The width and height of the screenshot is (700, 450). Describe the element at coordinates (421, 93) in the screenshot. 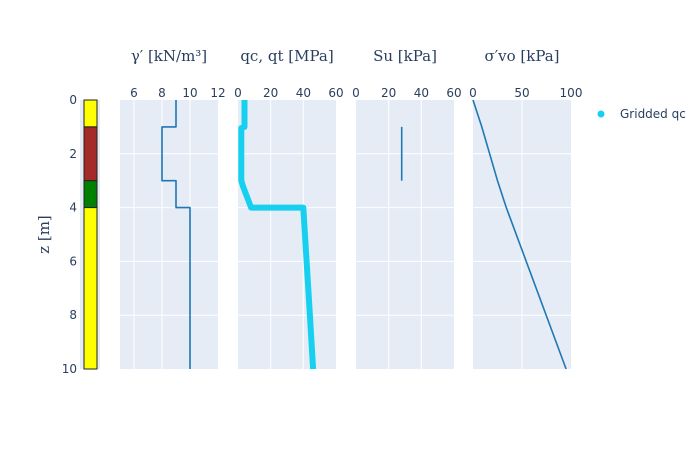

I see `panel-su-x-tick-label: 40` at that location.